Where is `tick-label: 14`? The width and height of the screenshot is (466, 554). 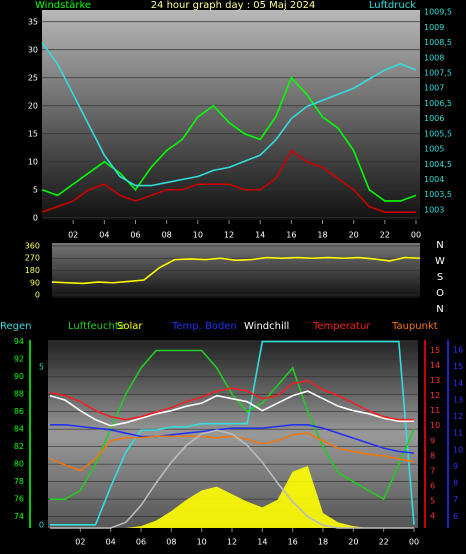
tick-label: 14 is located at coordinates (458, 383).